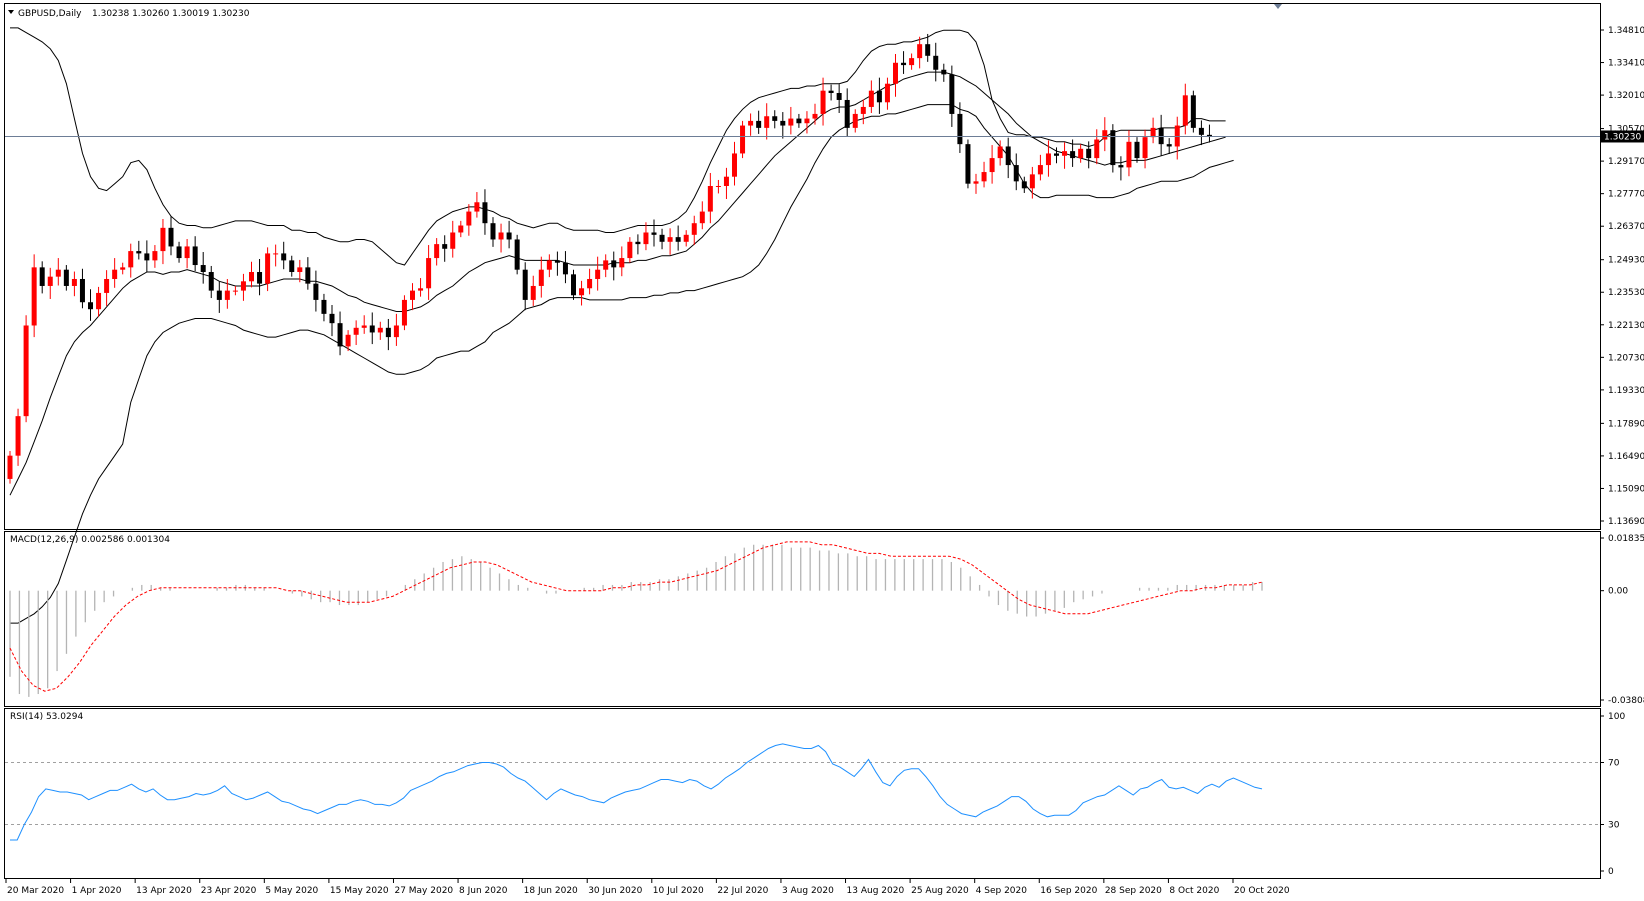  I want to click on price-tick-label: 1.15090, so click(1626, 489).